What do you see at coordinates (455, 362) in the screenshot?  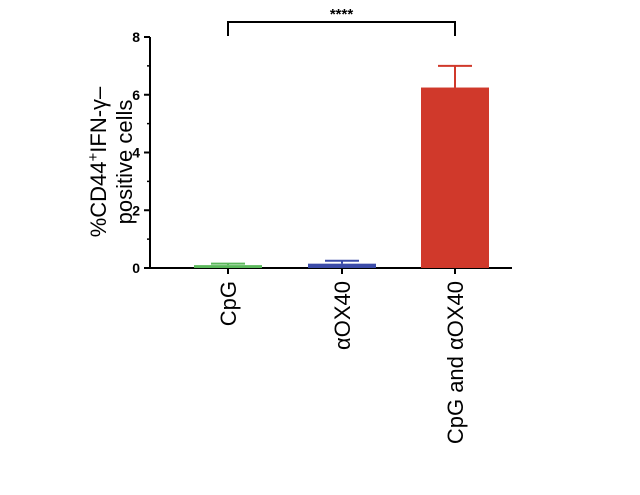 I see `category-label-2: CpG and αOX40` at bounding box center [455, 362].